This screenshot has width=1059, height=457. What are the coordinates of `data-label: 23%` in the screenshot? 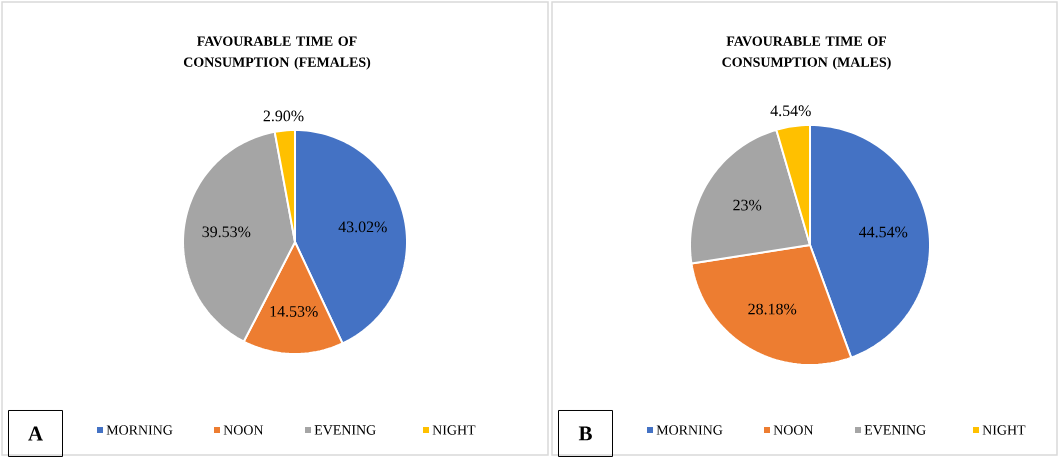 It's located at (747, 205).